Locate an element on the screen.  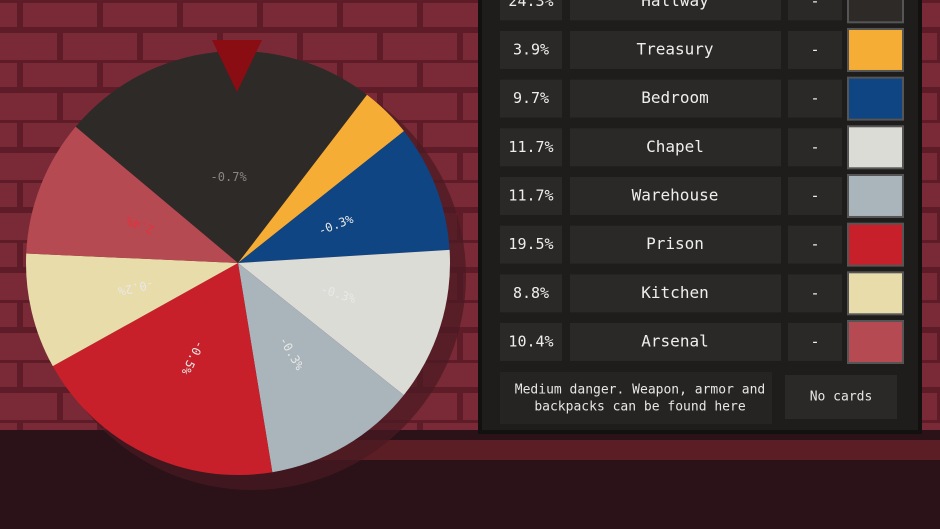
description-box is located at coordinates (636, 398).